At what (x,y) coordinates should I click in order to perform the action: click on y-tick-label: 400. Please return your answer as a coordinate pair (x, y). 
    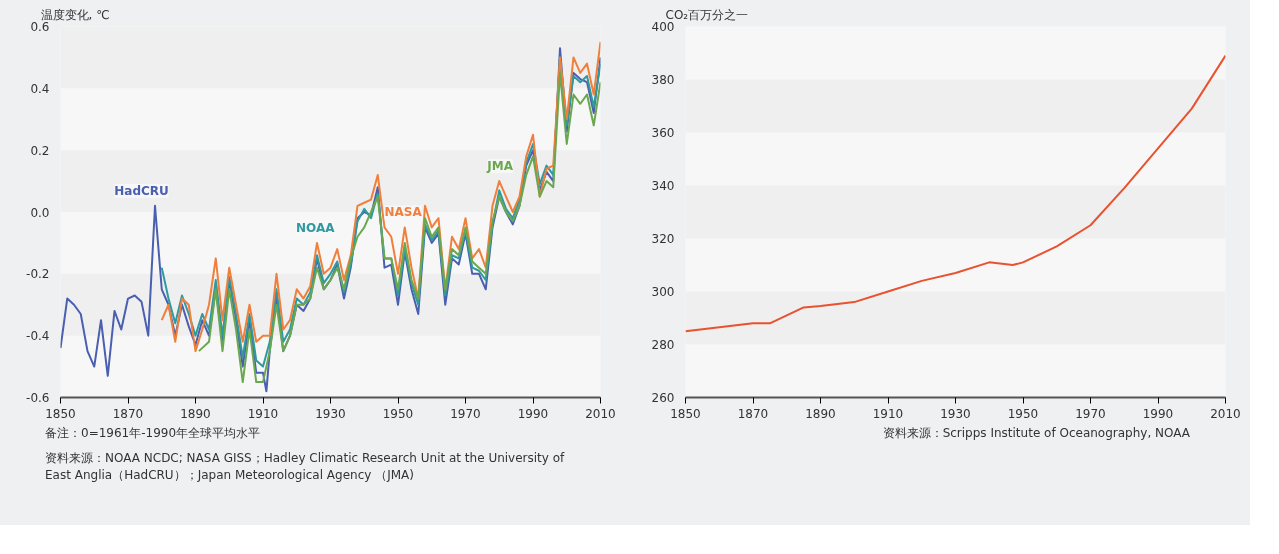
    Looking at the image, I should click on (663, 27).